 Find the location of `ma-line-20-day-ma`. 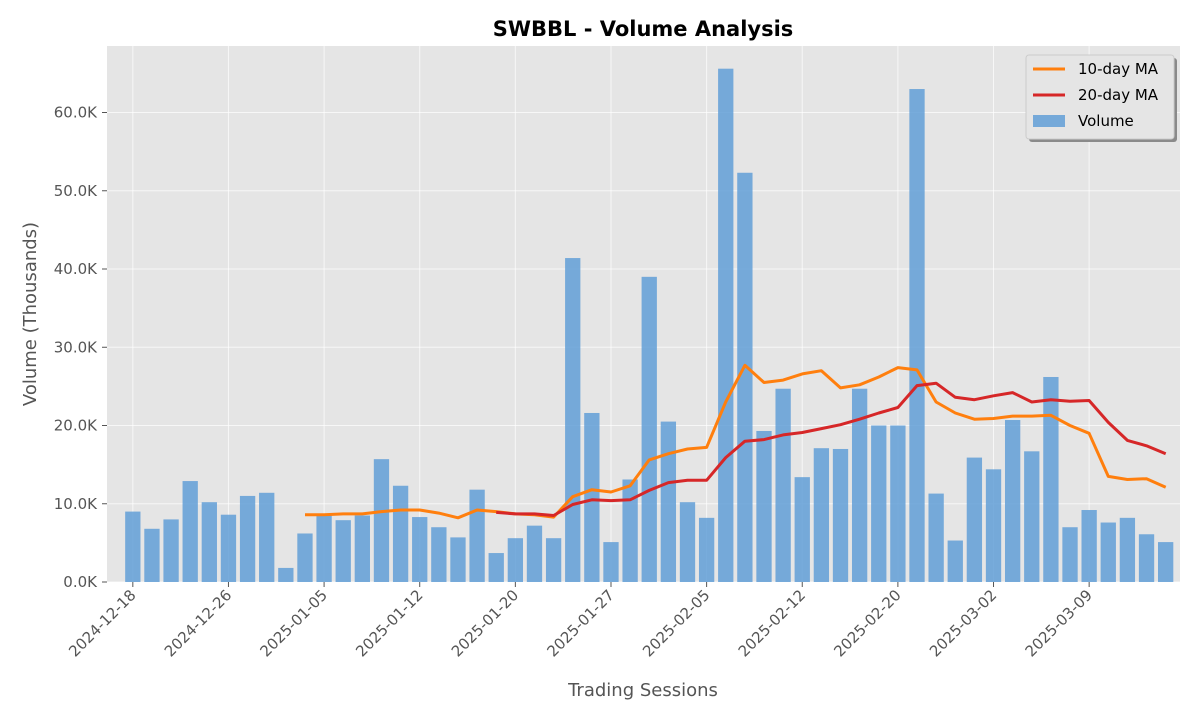

ma-line-20-day-ma is located at coordinates (831, 449).